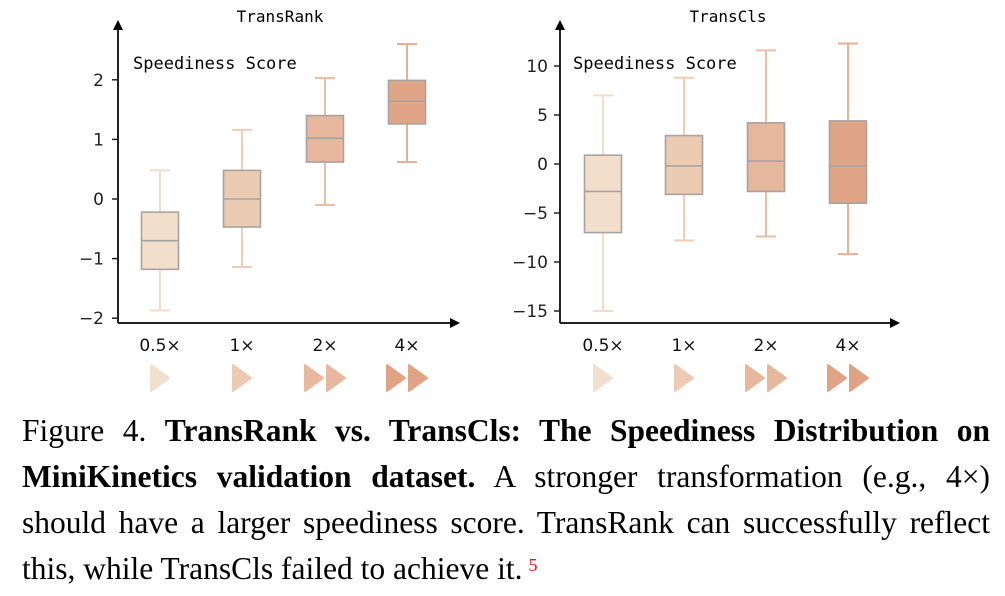 The image size is (1005, 596). What do you see at coordinates (535, 214) in the screenshot?
I see `y-tick-label: −5` at bounding box center [535, 214].